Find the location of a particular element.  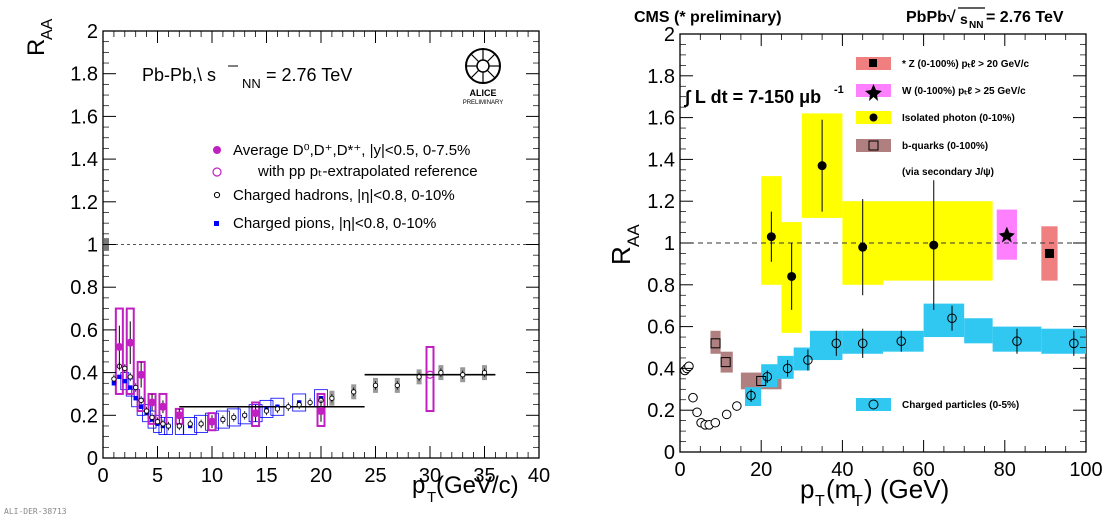

left-x-axis-label: p T (GeV/c) is located at coordinates (465, 489).